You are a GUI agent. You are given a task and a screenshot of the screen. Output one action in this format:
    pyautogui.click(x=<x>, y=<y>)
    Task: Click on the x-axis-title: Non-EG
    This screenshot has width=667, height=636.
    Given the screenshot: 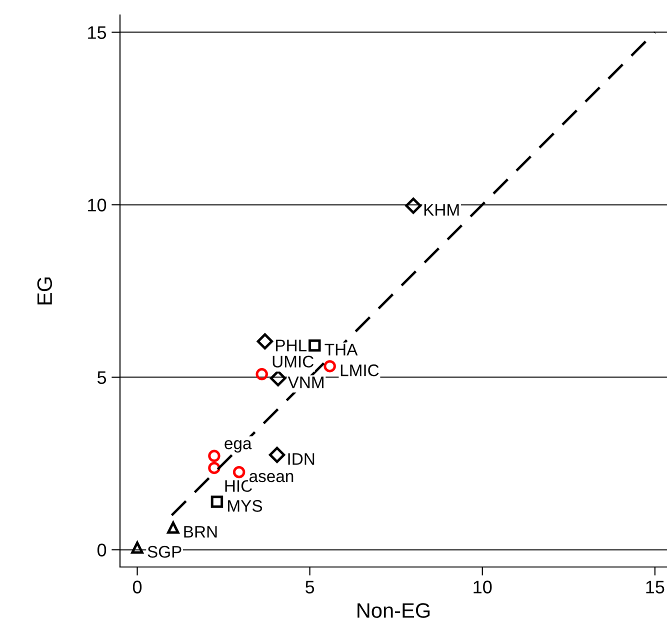 What is the action you would take?
    pyautogui.click(x=394, y=610)
    